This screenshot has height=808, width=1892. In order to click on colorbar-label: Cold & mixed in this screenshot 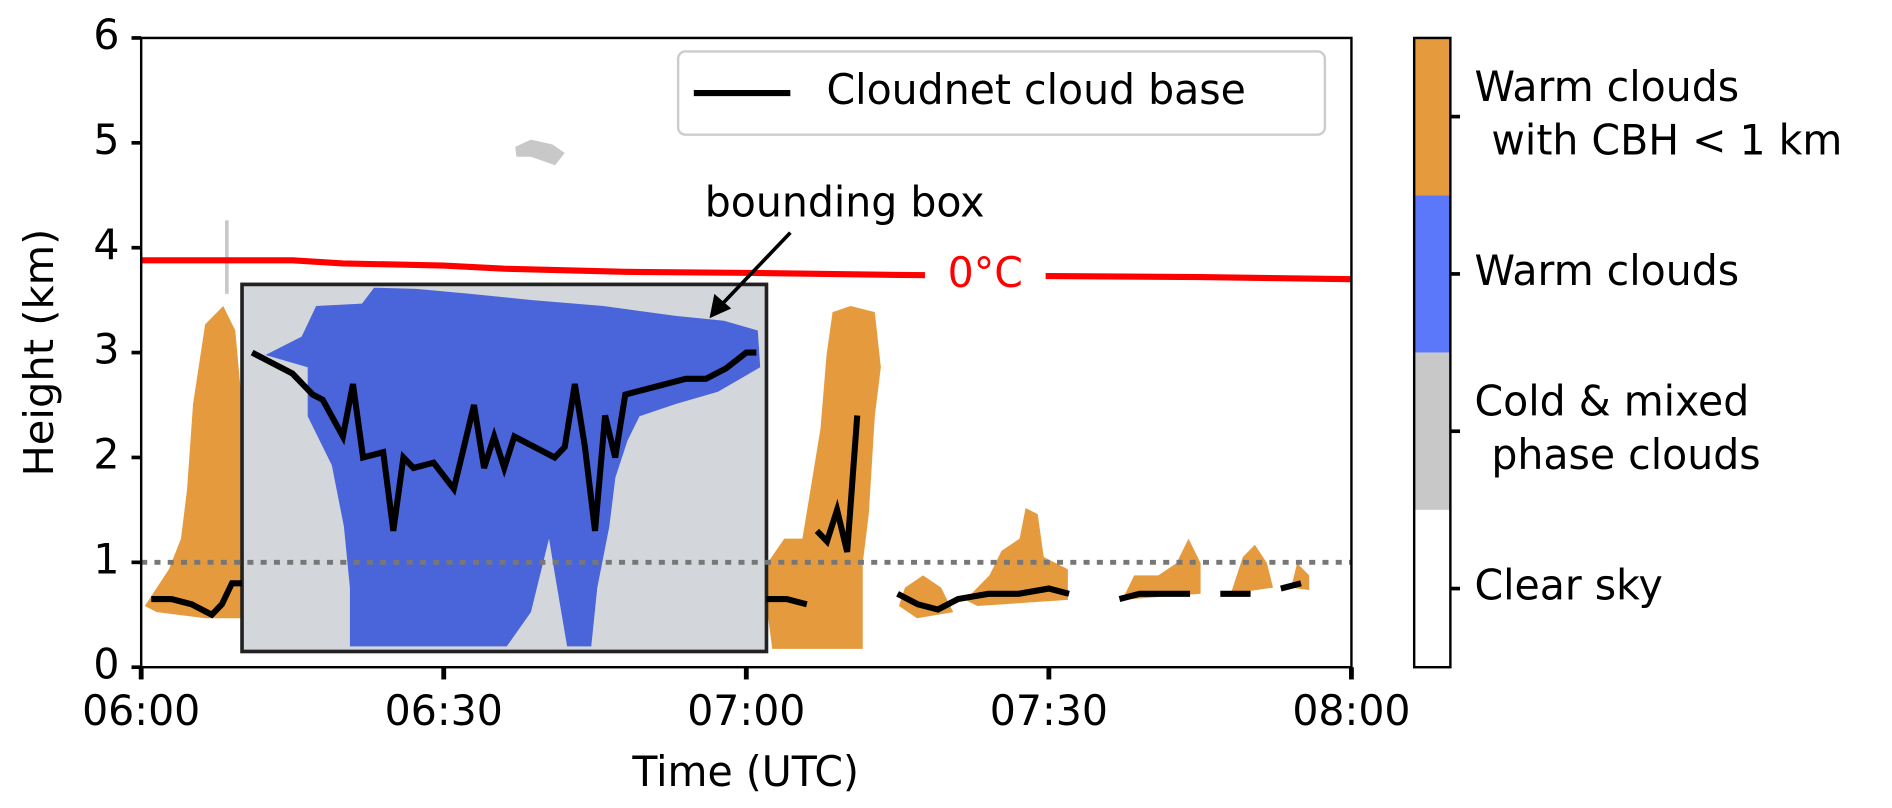, I will do `click(1612, 401)`.